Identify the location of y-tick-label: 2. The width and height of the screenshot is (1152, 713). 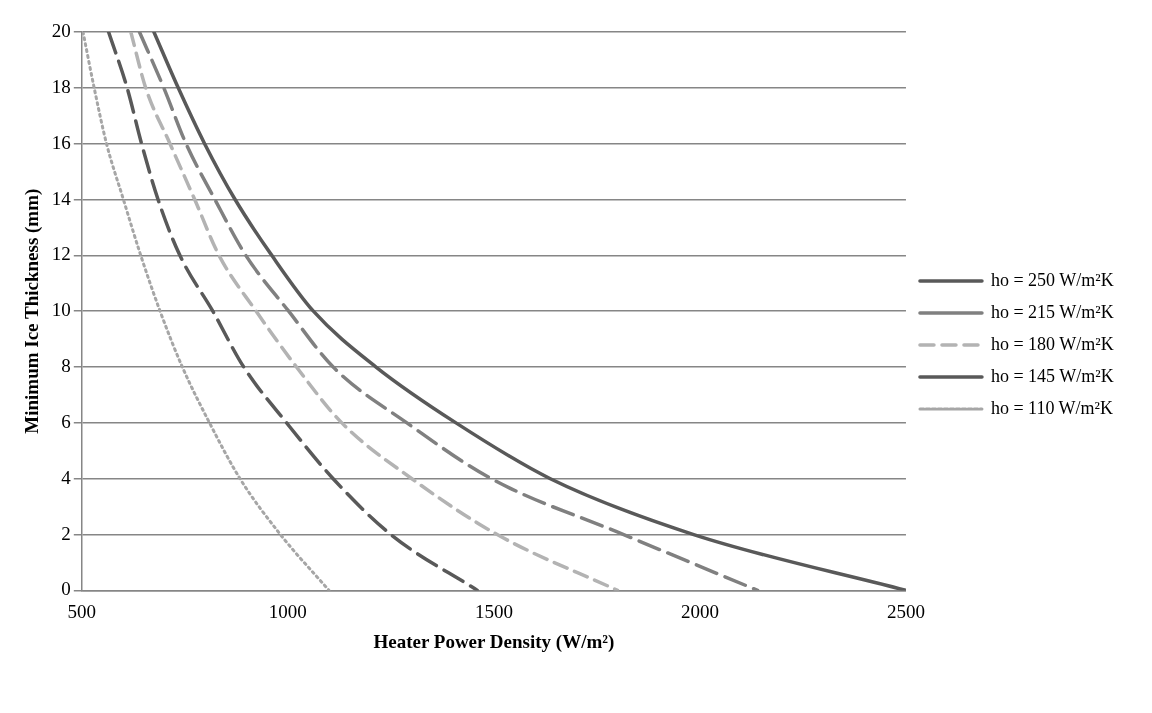
(66, 533).